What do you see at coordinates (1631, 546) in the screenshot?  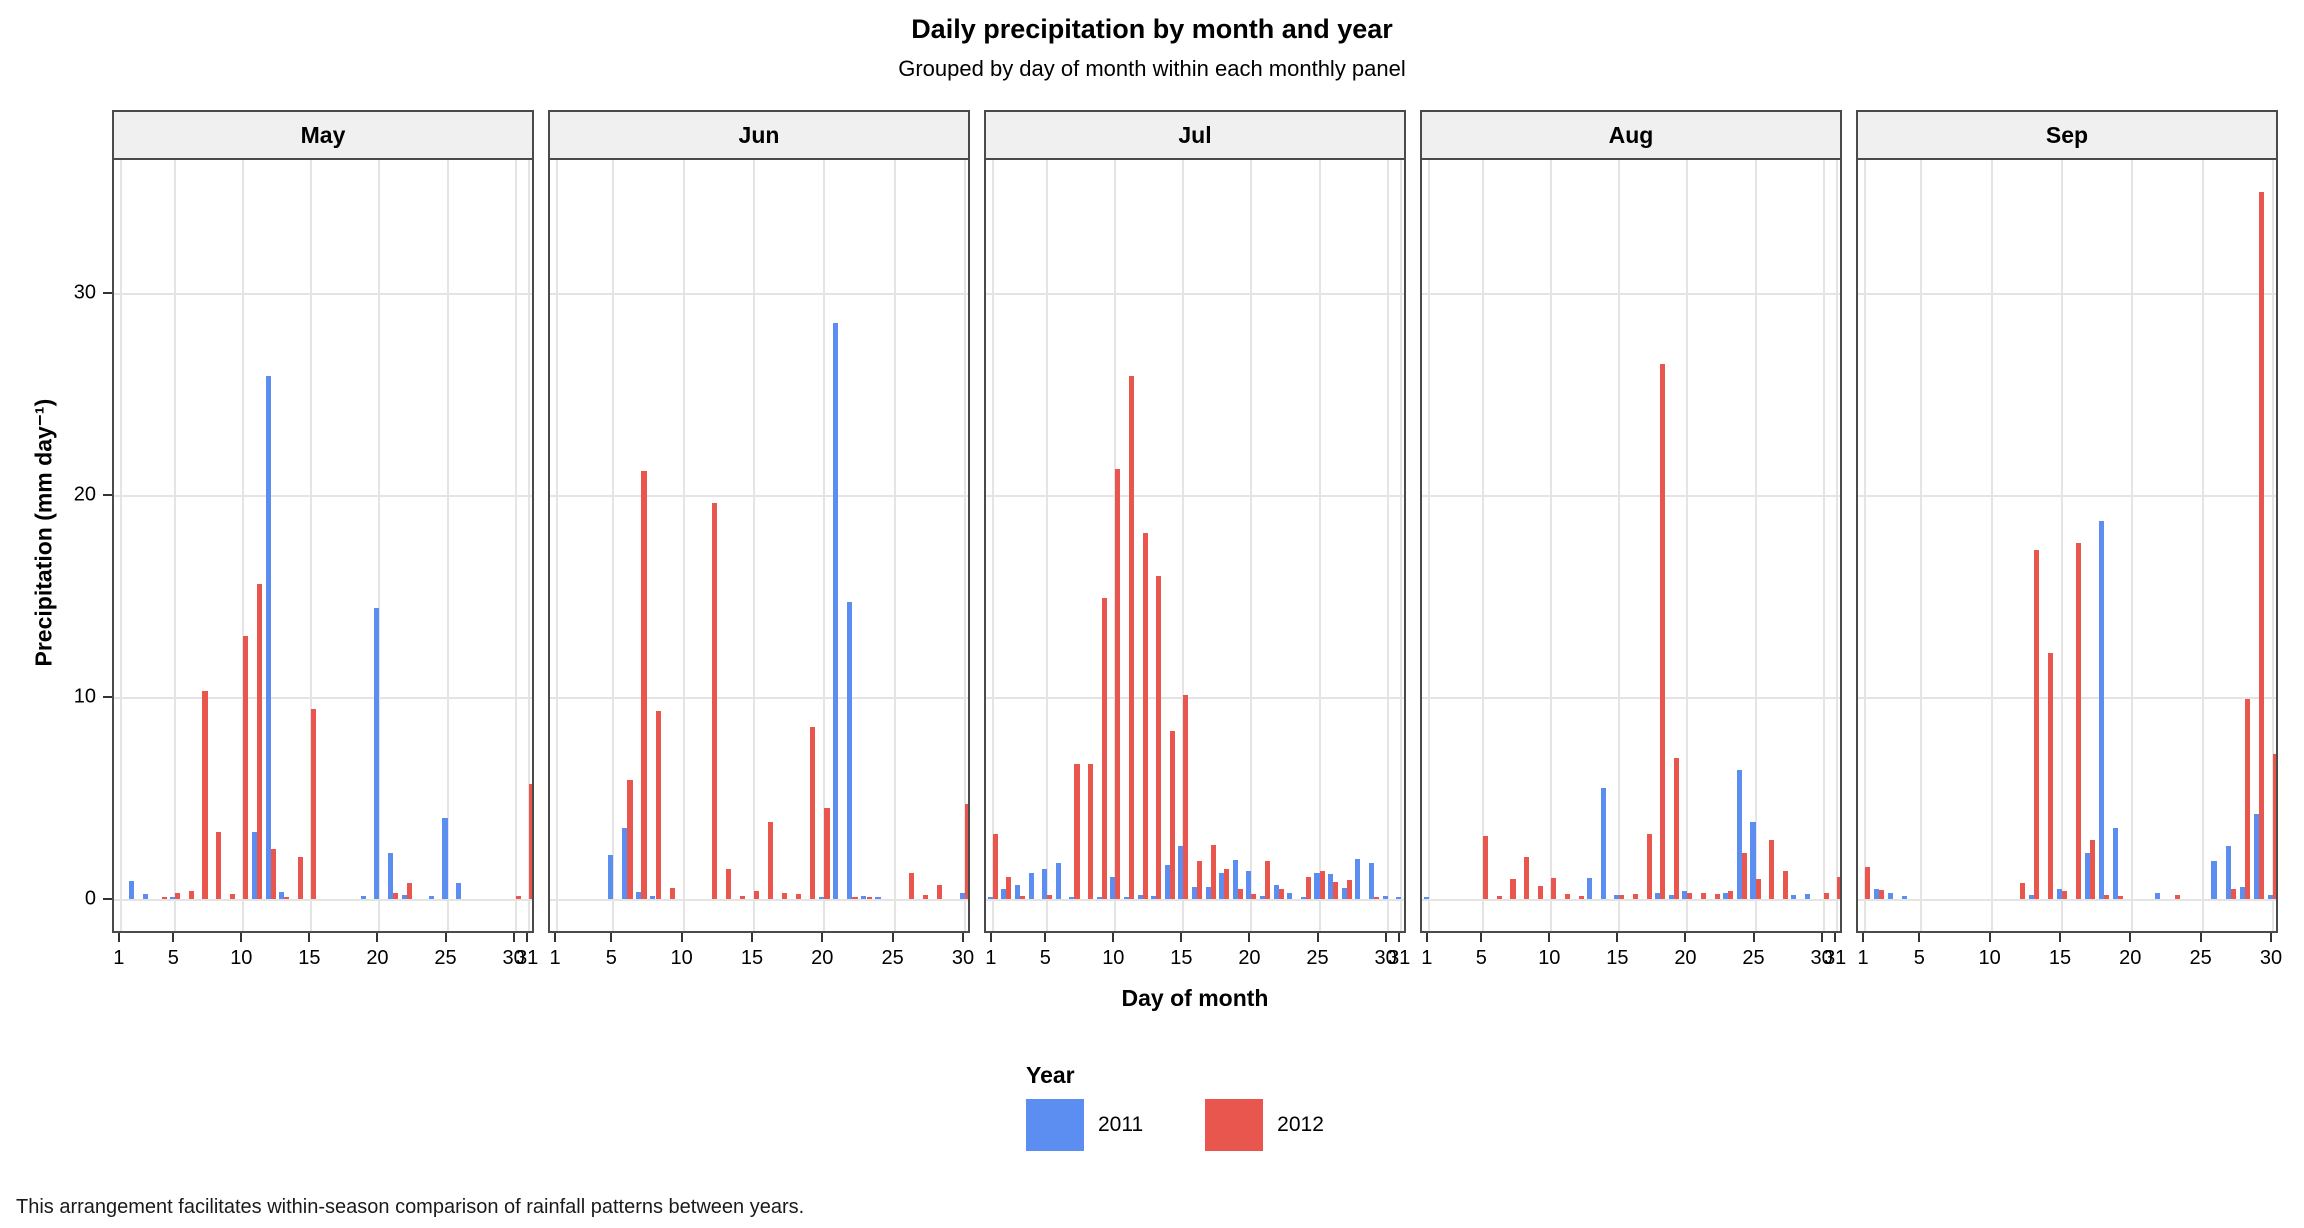 I see `facet-panel-Aug` at bounding box center [1631, 546].